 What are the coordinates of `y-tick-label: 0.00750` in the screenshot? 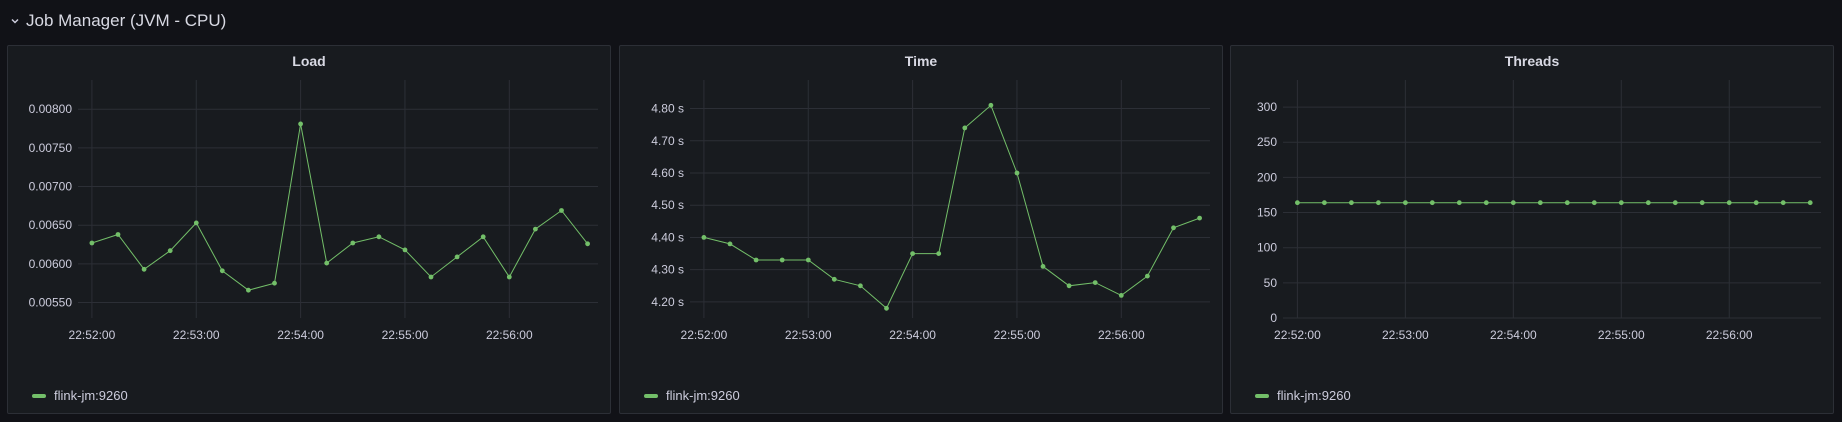 It's located at (51, 148).